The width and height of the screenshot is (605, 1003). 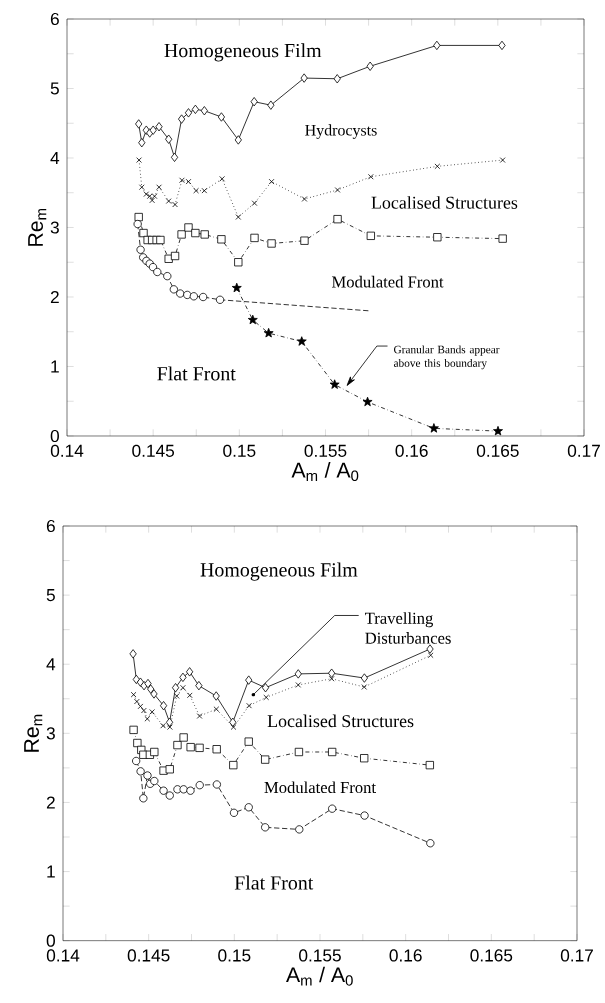 I want to click on annotation: Travelling Disturbances, so click(x=408, y=628).